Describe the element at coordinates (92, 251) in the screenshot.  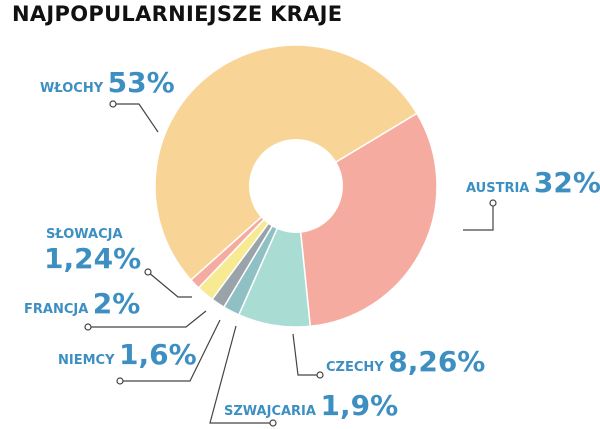
I see `slice-label-slowacja: SŁOWACJA 1,24%` at that location.